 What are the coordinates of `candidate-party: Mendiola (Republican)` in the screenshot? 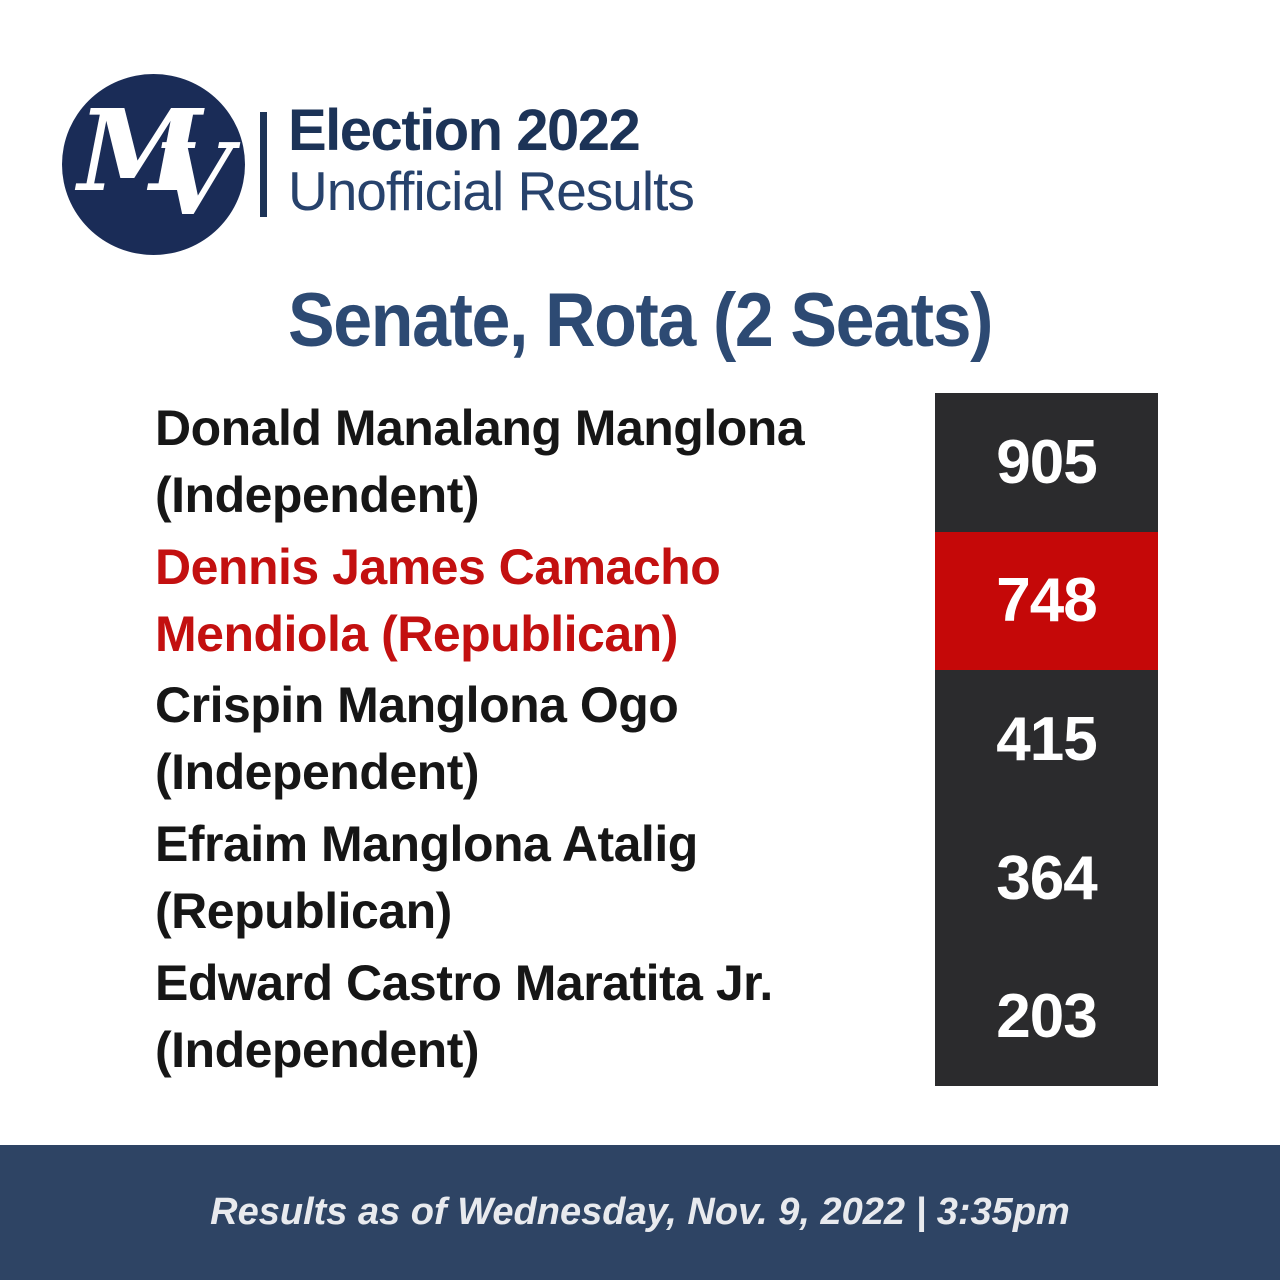 It's located at (416, 633).